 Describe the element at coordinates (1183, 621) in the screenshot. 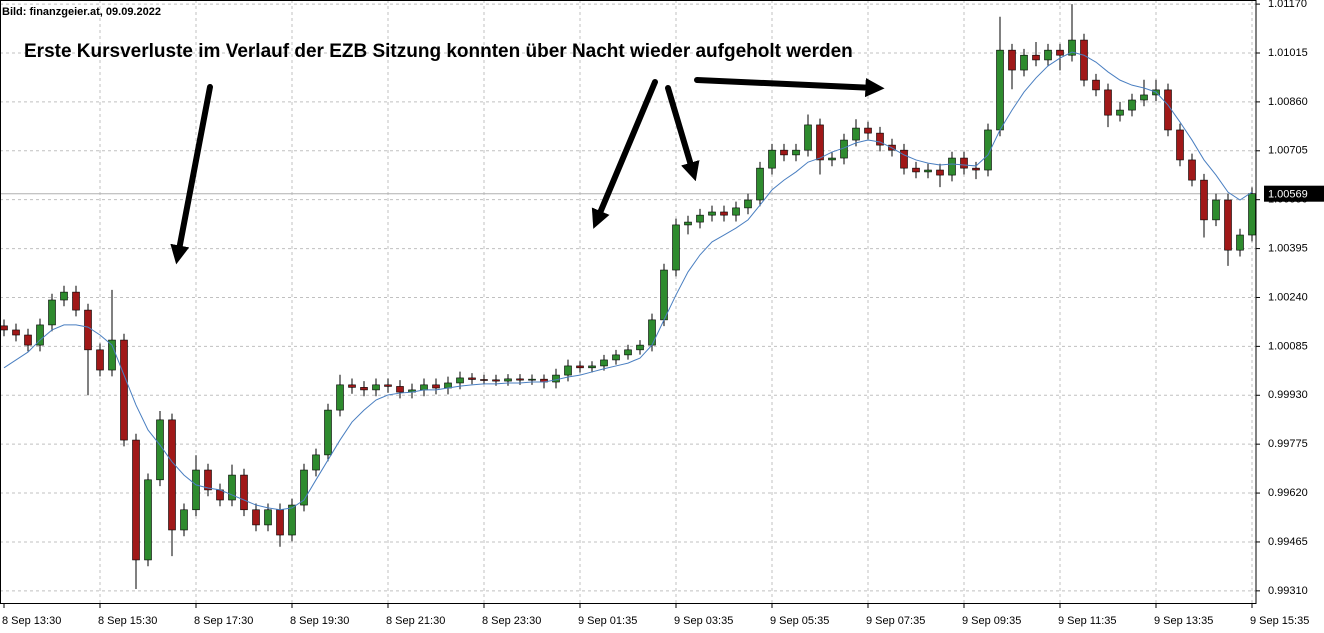

I see `x-tick-label: 9 Sep 13:35` at that location.